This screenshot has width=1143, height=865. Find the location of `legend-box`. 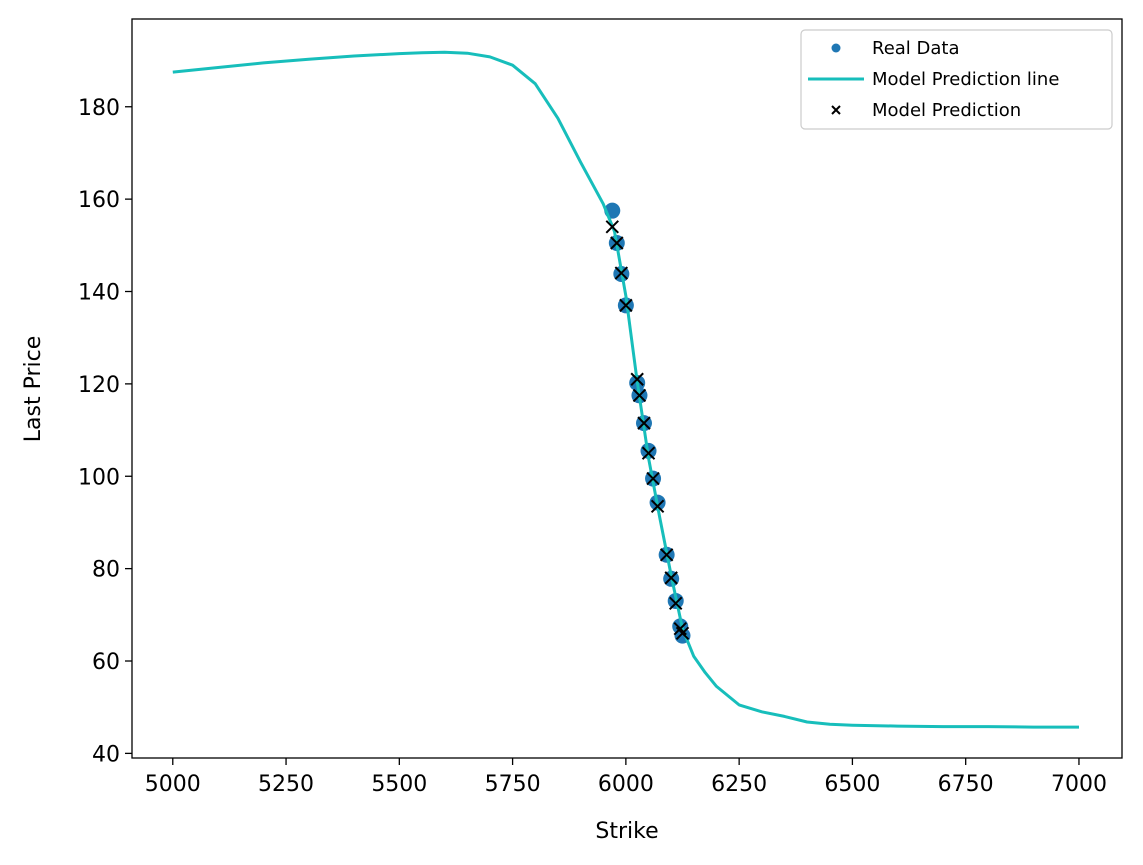

legend-box is located at coordinates (956, 79).